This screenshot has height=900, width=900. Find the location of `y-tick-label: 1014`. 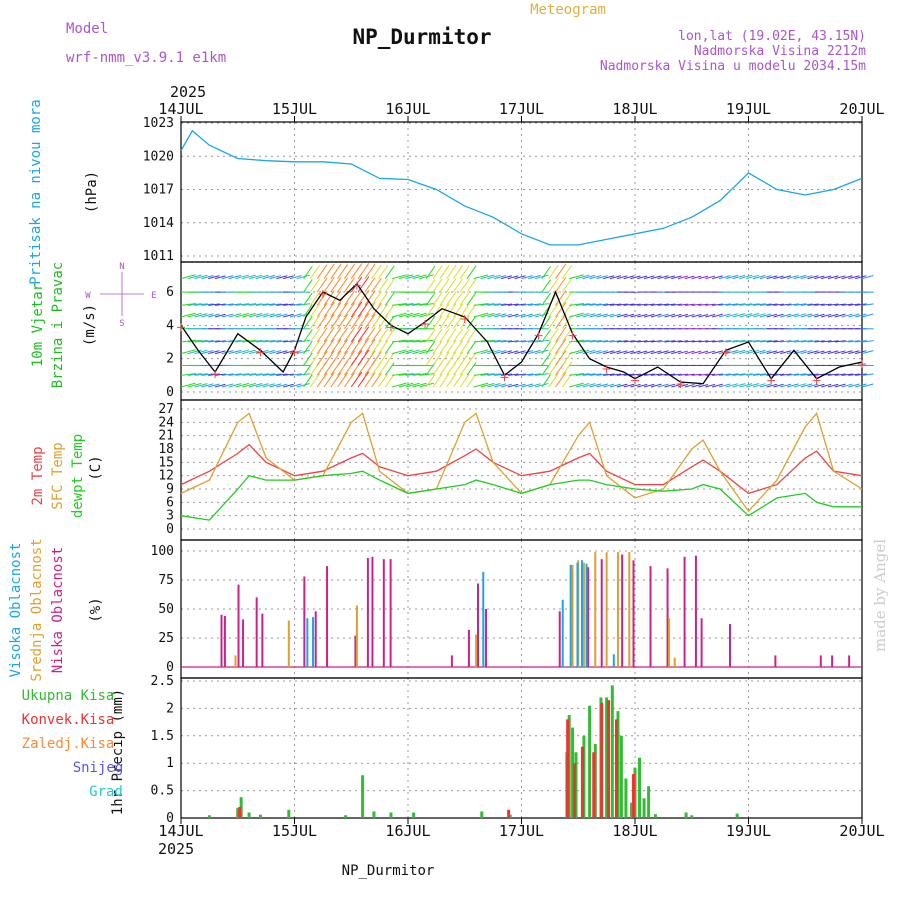

y-tick-label: 1014 is located at coordinates (158, 223).